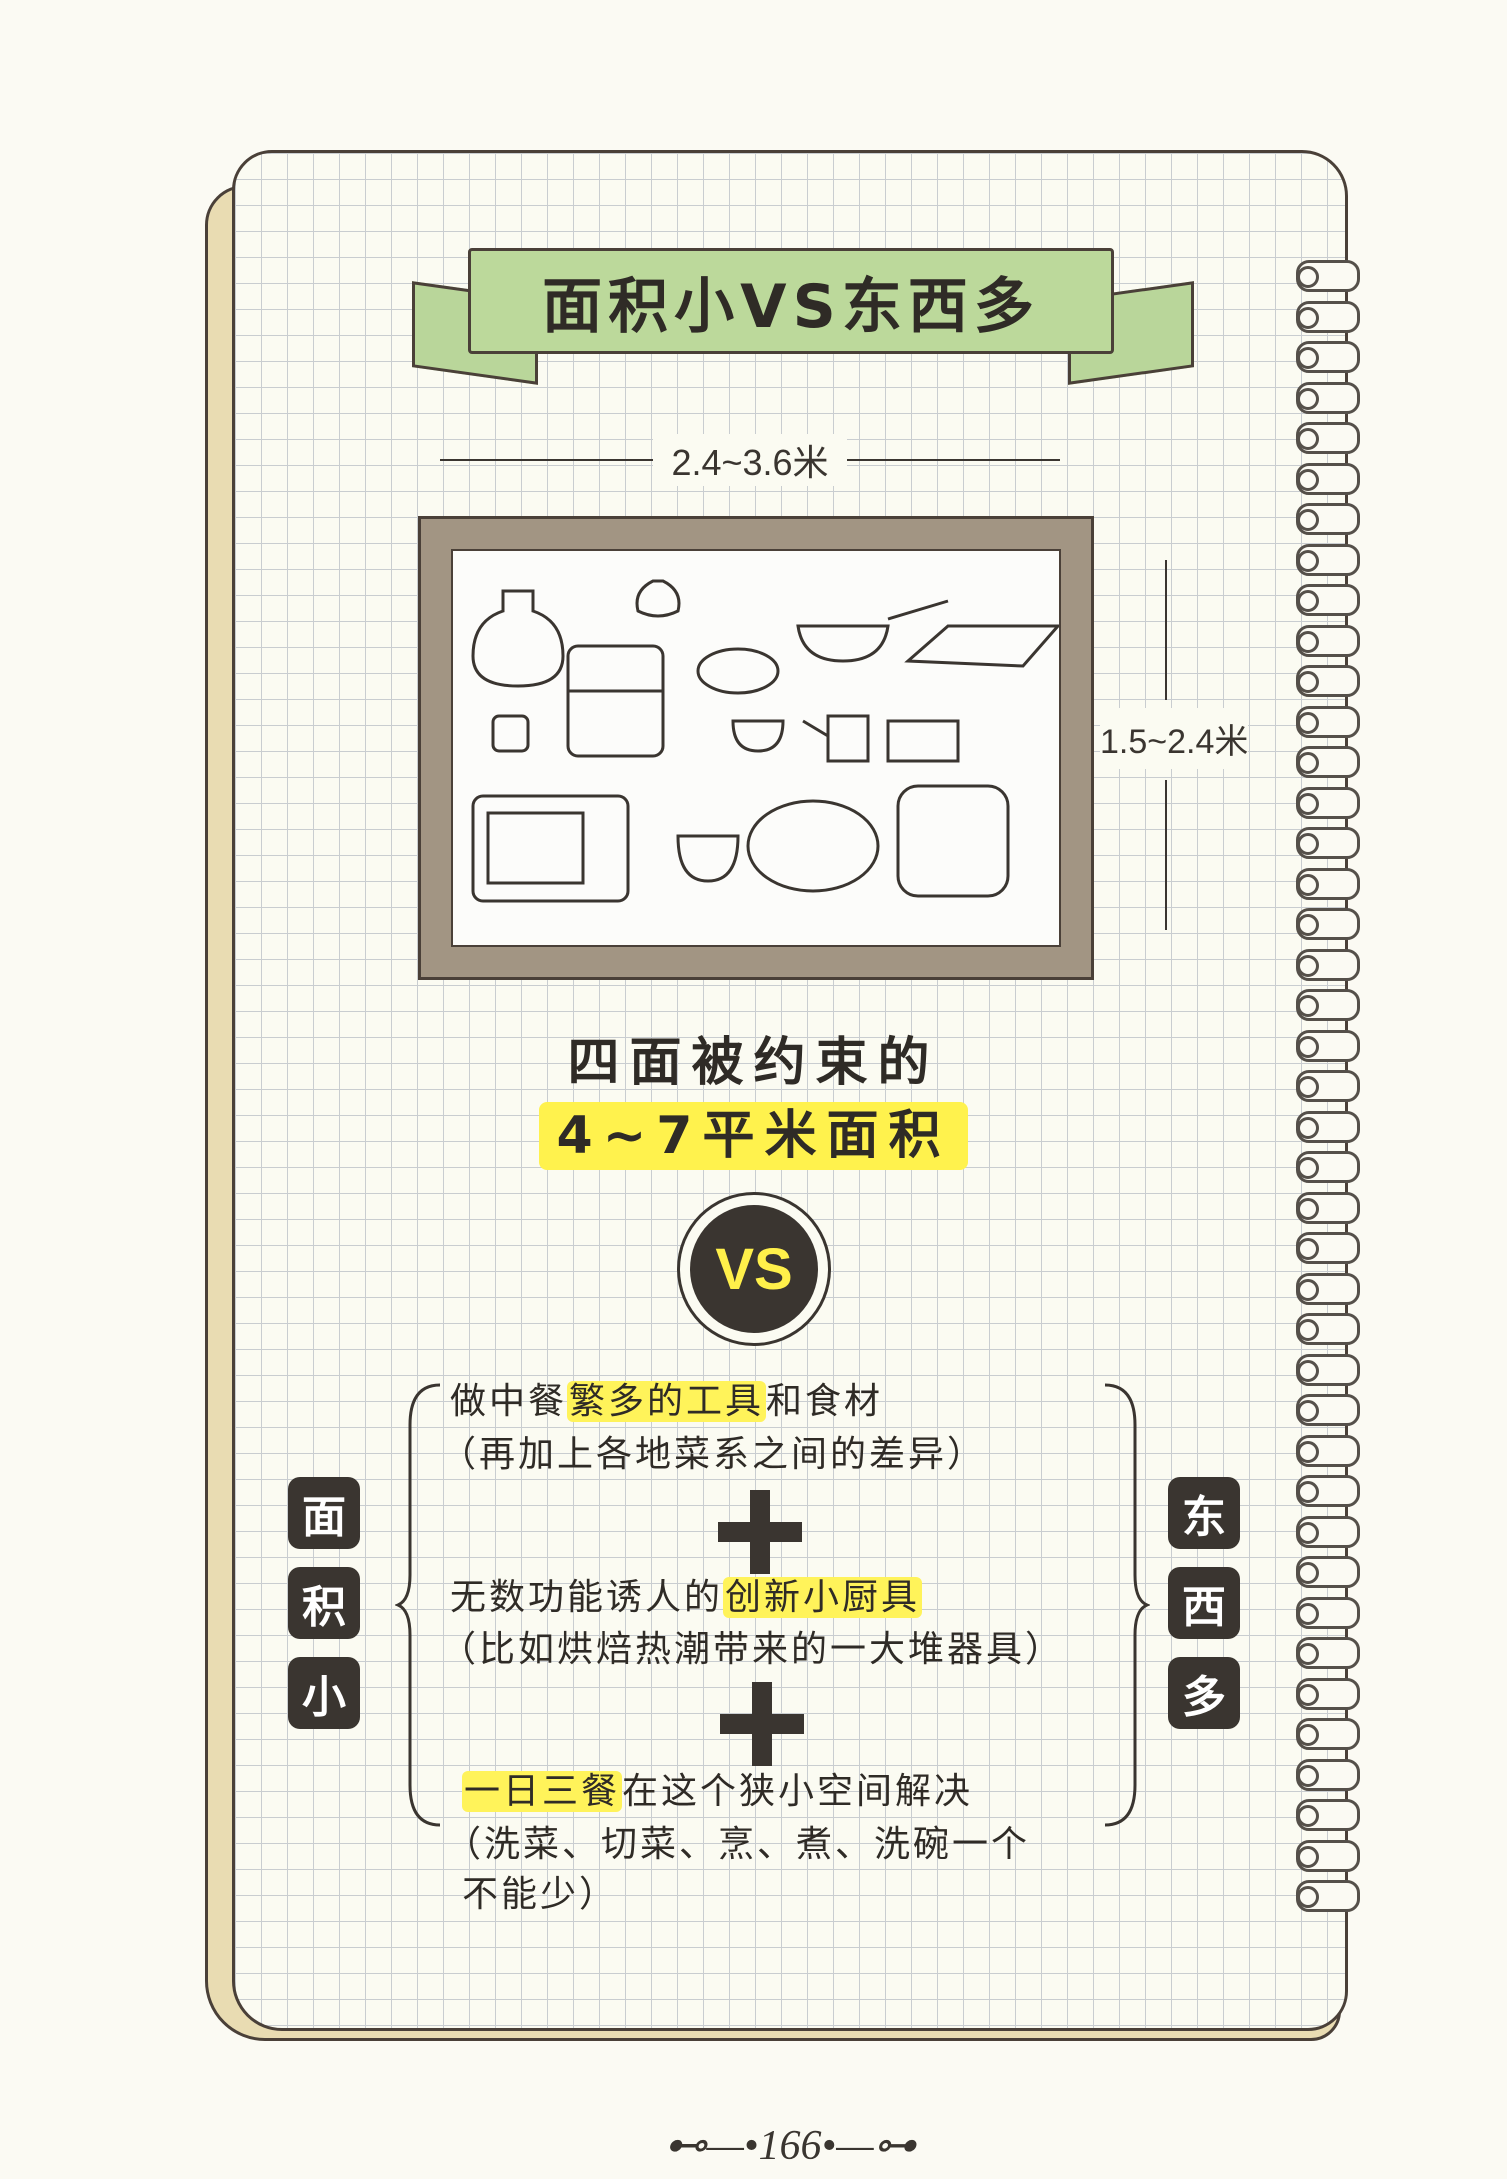 This screenshot has width=1507, height=2179. Describe the element at coordinates (708, 858) in the screenshot. I see `bowl-stack-icon` at that location.